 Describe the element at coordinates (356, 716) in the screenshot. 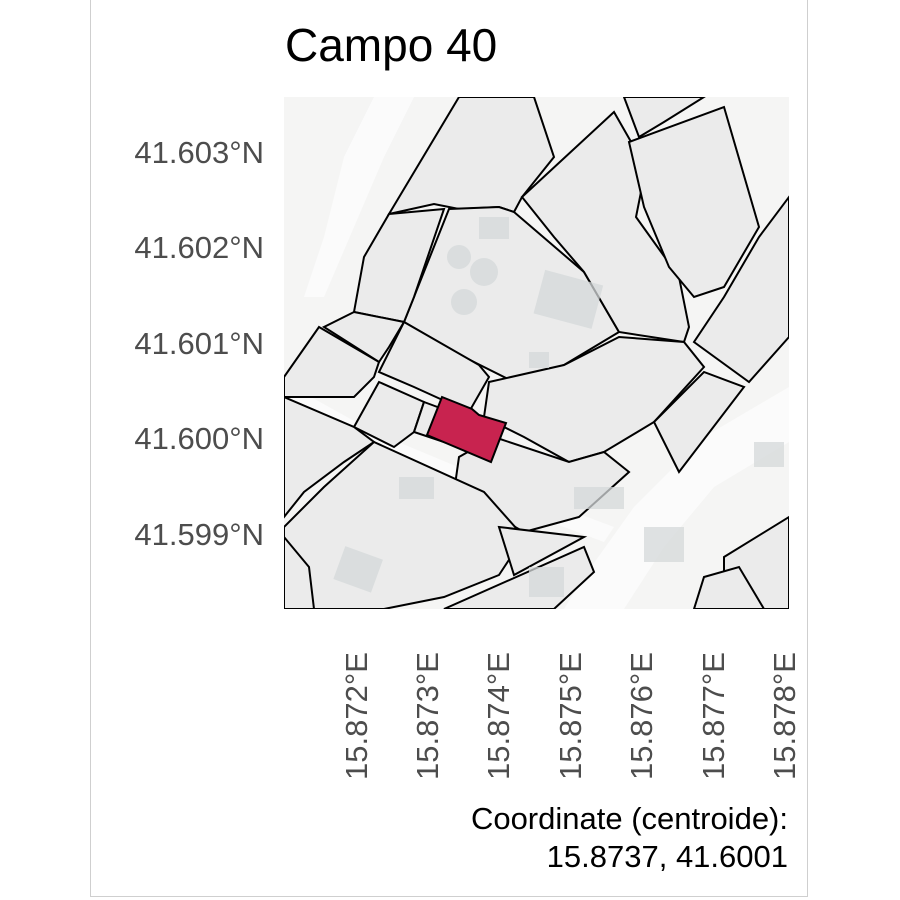

I see `x-tick-label: 15.872°E` at that location.